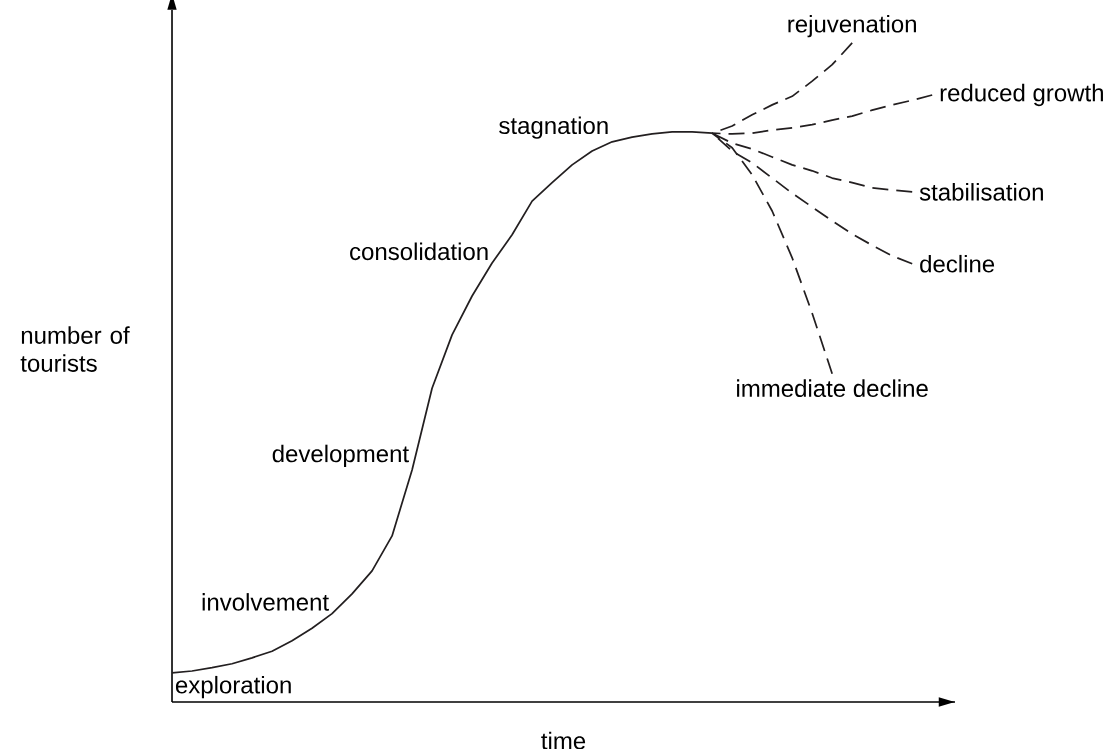  I want to click on annotation: development, so click(340, 456).